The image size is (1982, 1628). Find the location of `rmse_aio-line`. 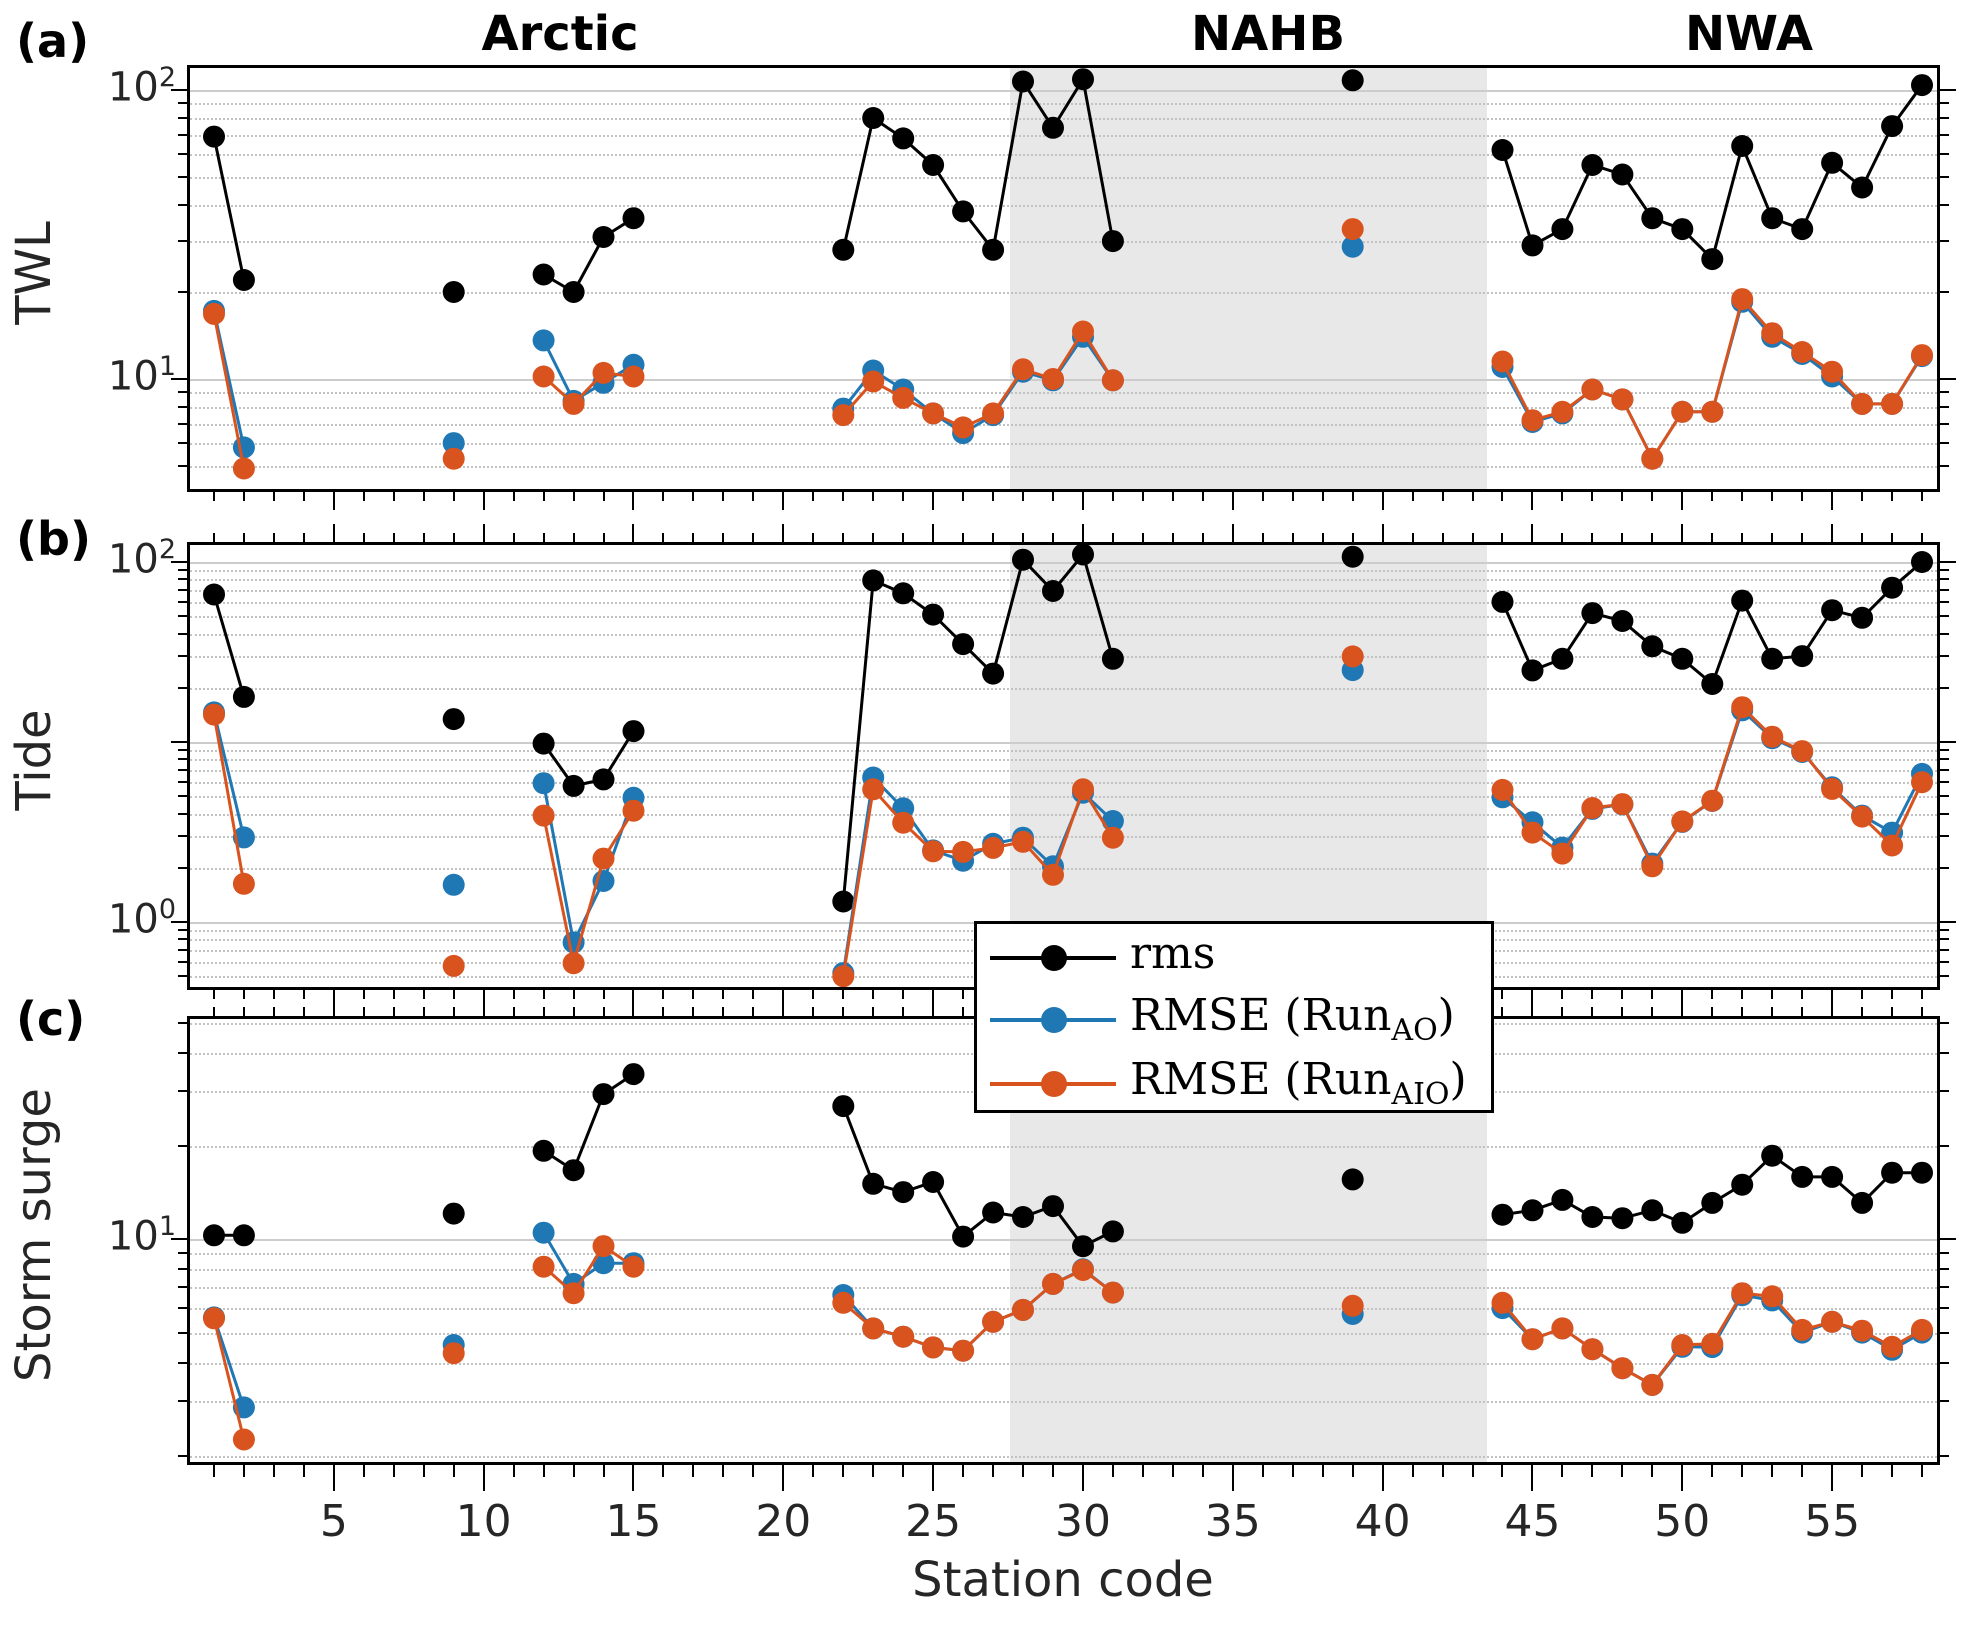

rmse_aio-line is located at coordinates (588, 1269).